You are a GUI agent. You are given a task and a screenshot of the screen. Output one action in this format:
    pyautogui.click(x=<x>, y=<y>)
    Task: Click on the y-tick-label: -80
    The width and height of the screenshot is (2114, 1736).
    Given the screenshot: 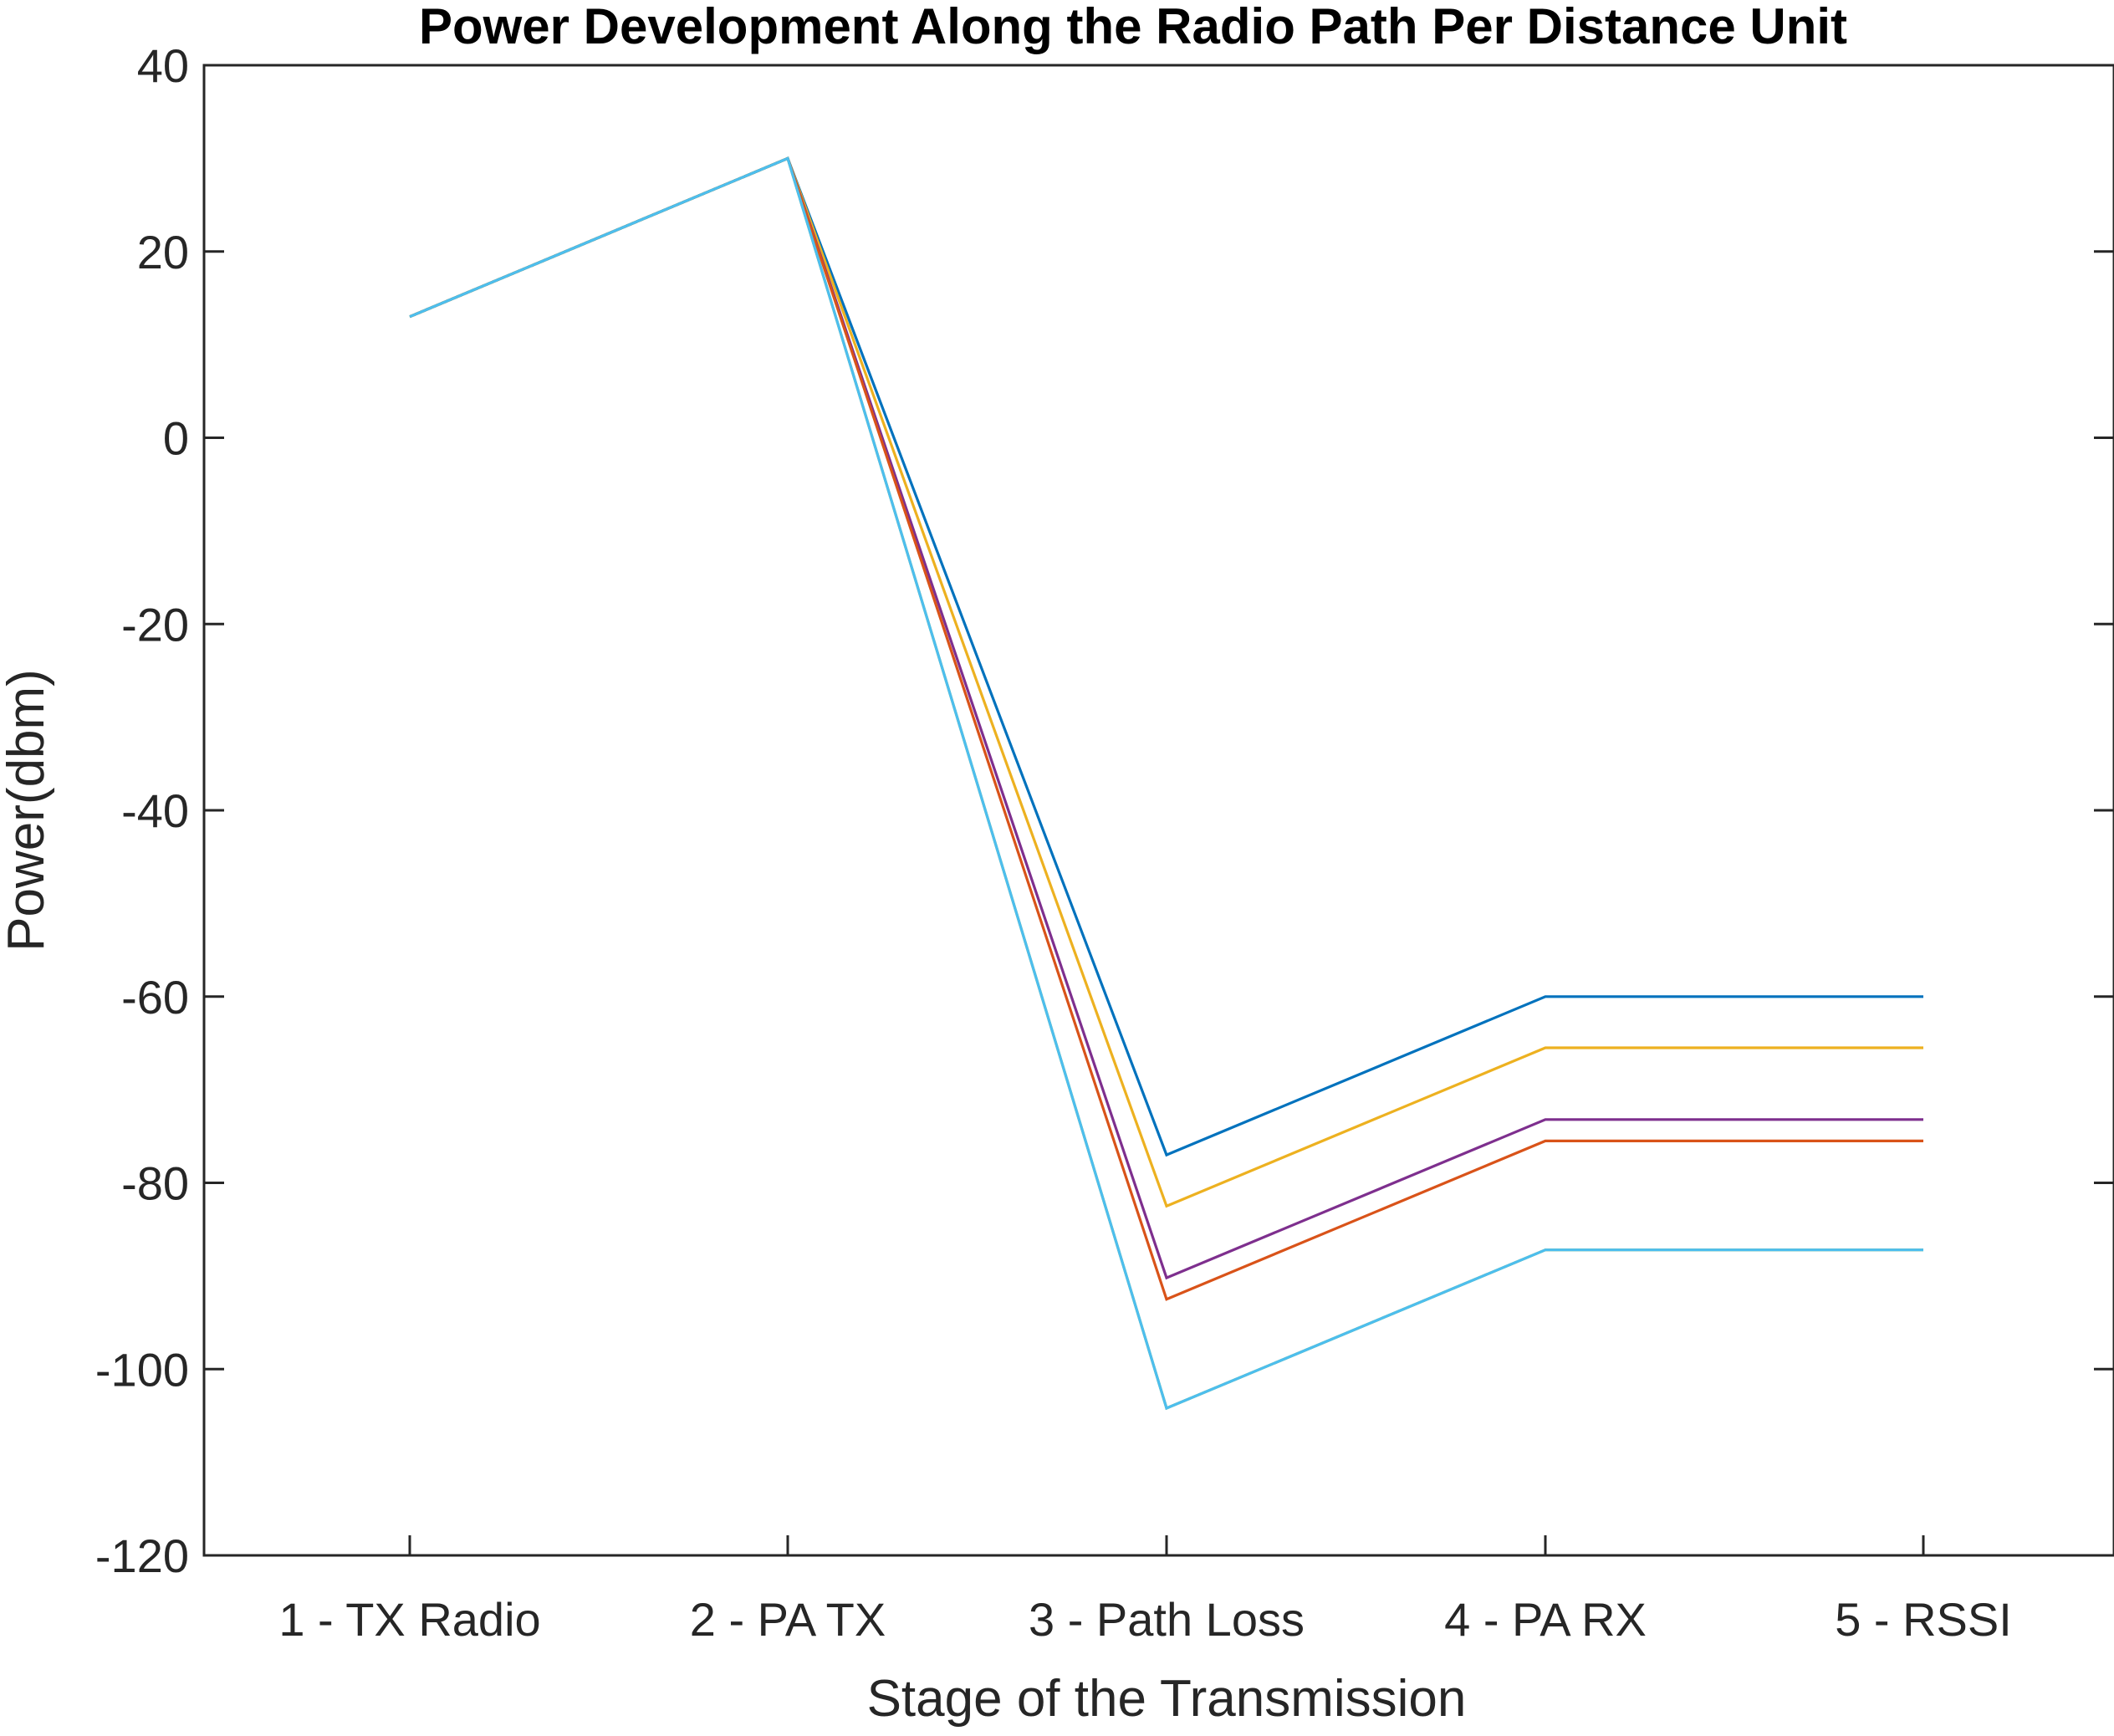 What is the action you would take?
    pyautogui.click(x=155, y=1183)
    